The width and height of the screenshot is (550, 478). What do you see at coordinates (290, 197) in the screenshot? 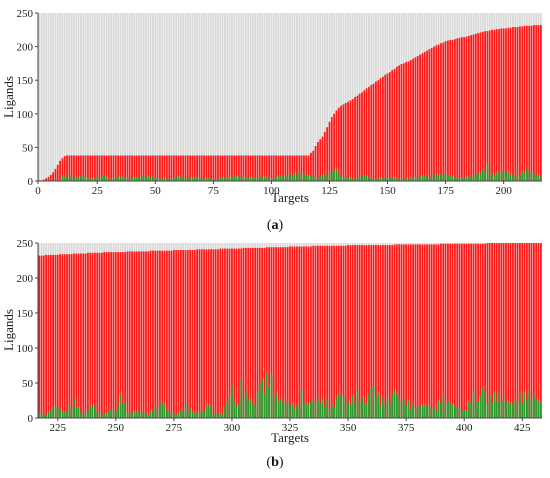
I see `panel-a-x-axis-label: Targets` at bounding box center [290, 197].